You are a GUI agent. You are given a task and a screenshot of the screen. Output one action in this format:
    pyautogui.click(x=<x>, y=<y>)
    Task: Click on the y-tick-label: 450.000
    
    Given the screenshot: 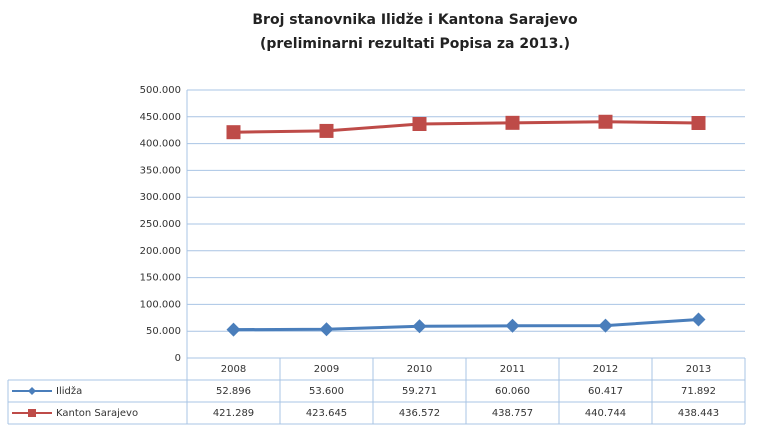 What is the action you would take?
    pyautogui.click(x=160, y=117)
    